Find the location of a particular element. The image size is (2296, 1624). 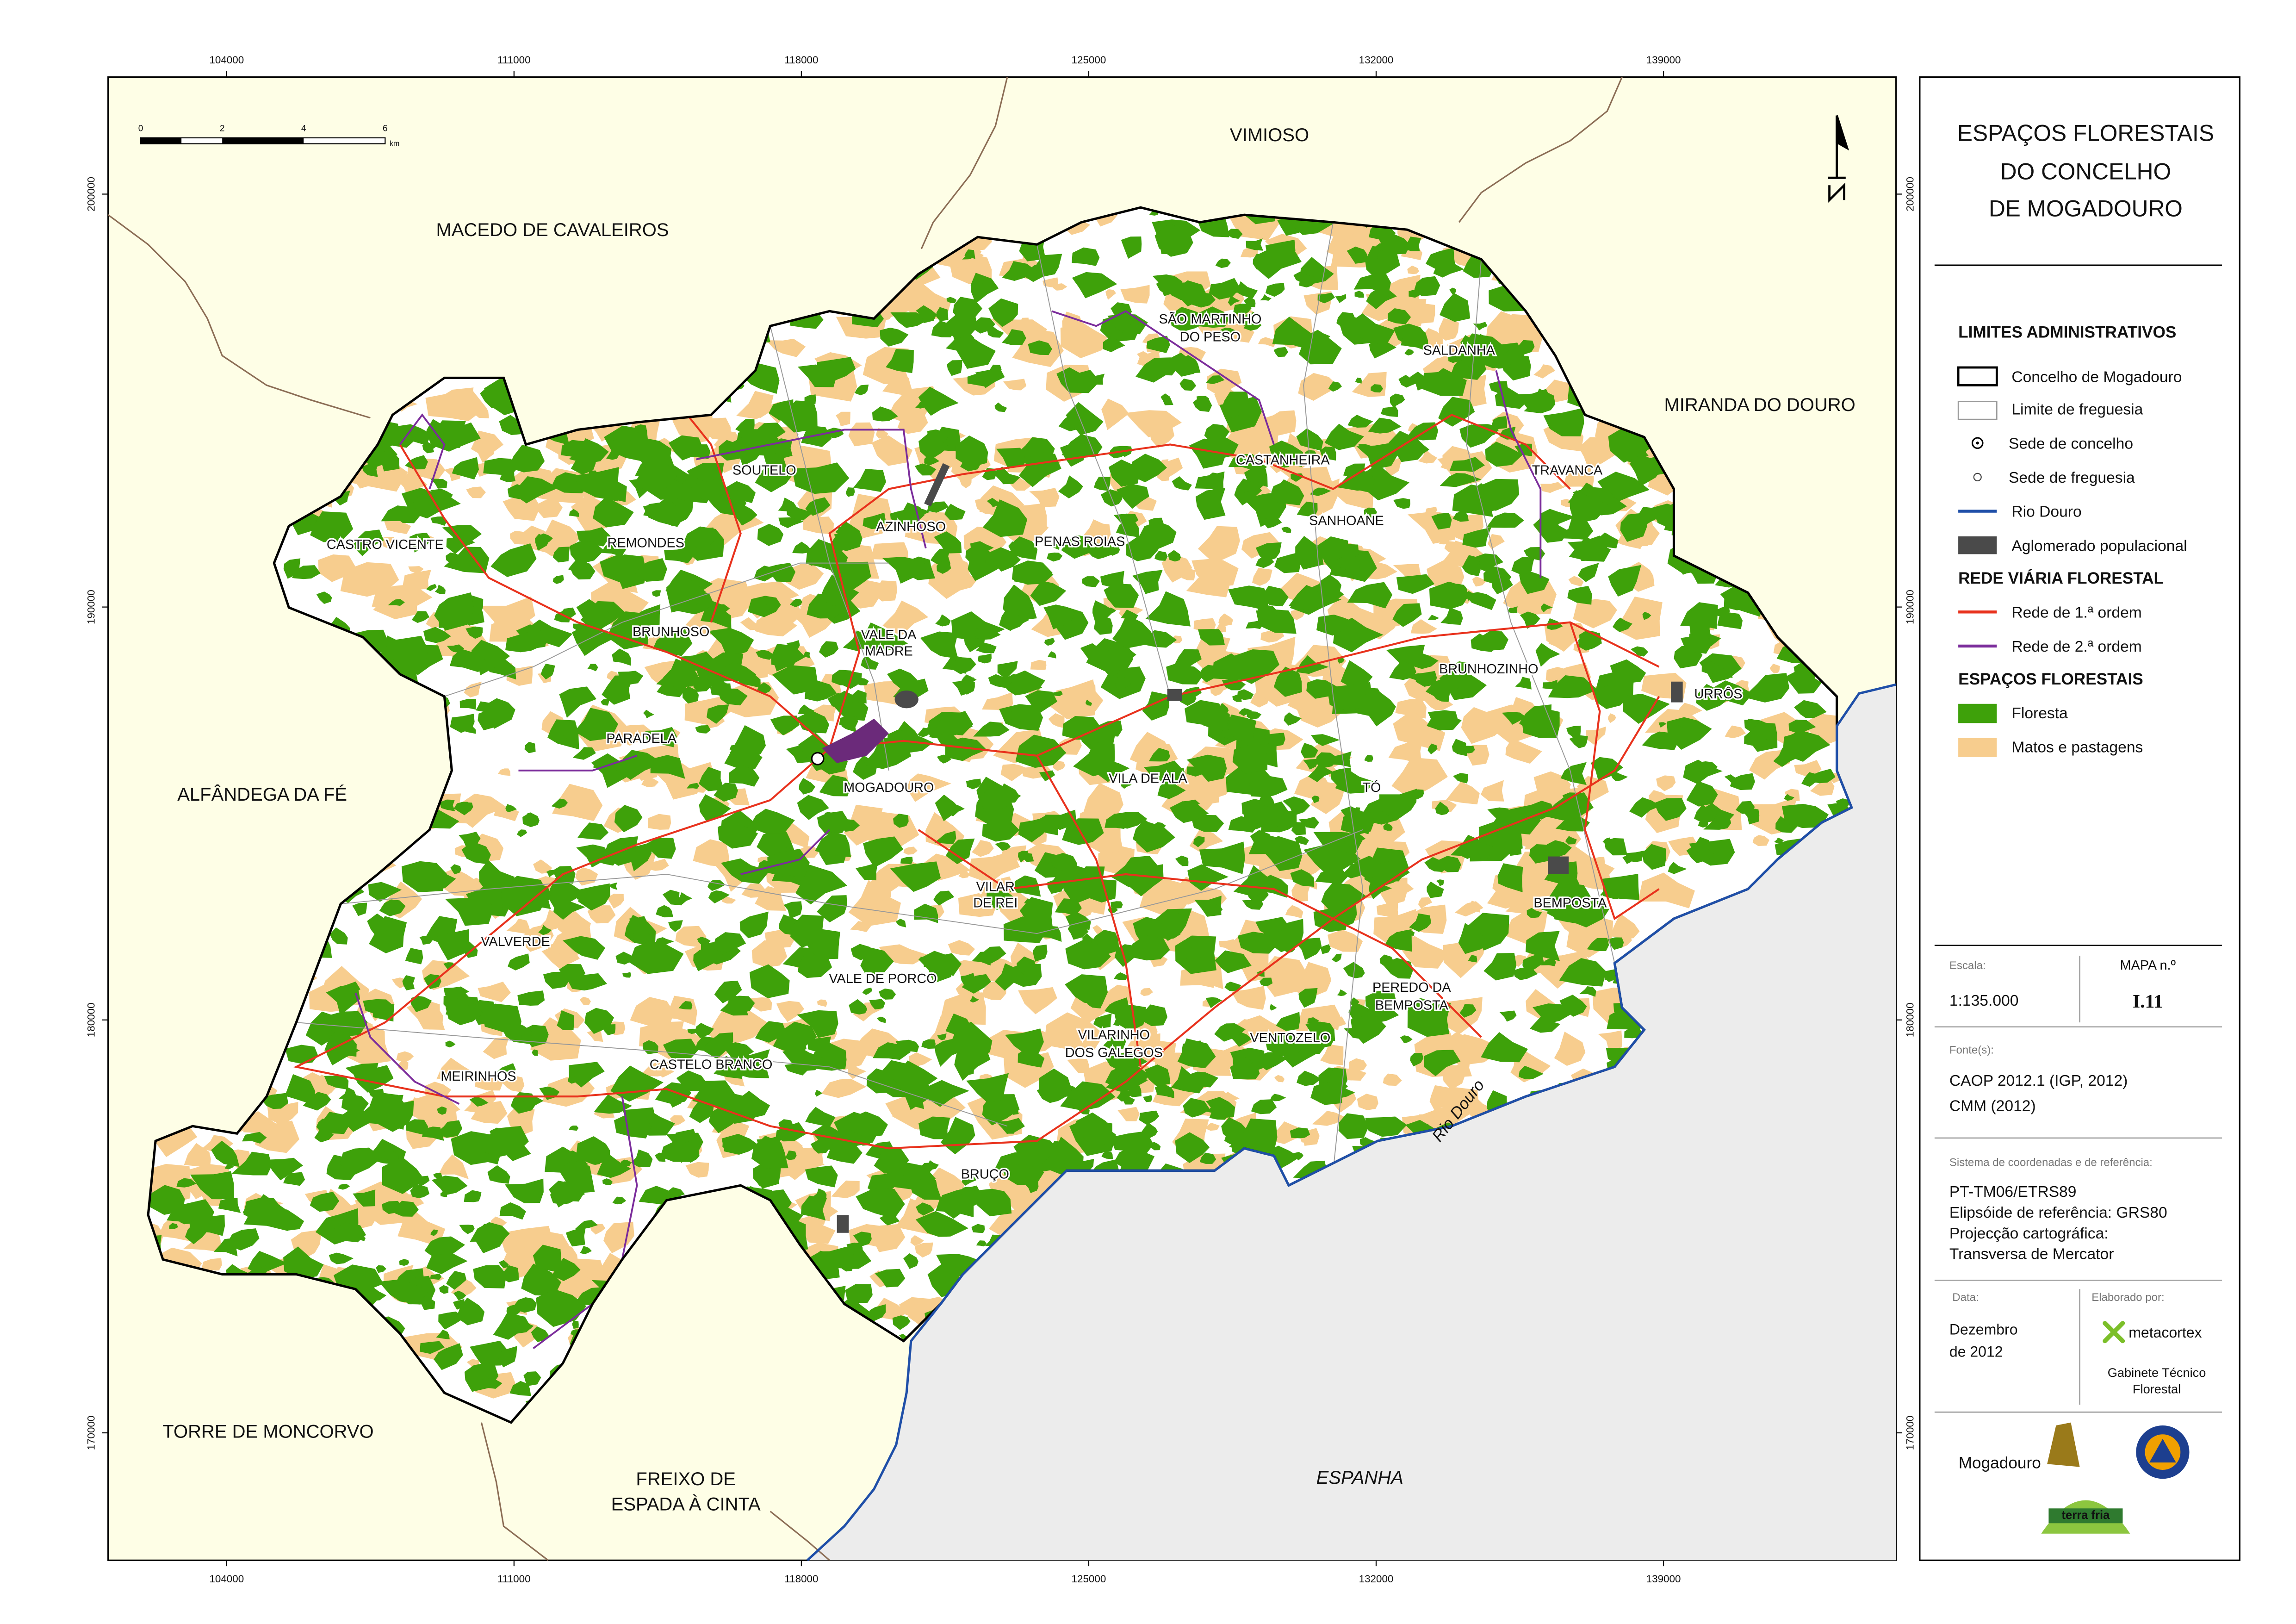

info-label: Sistema de coordenadas e de referência: is located at coordinates (2051, 1163).